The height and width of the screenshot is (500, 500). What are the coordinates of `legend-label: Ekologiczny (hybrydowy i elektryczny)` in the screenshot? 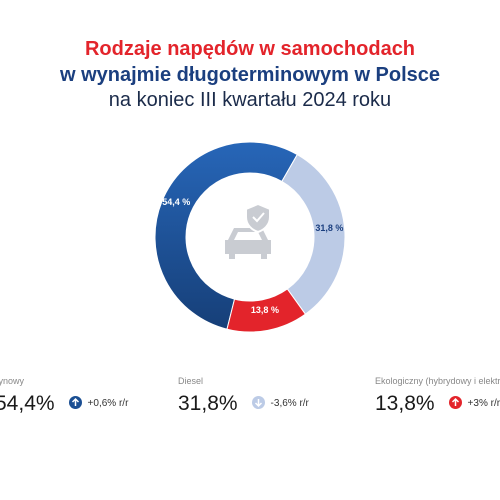 It's located at (437, 381).